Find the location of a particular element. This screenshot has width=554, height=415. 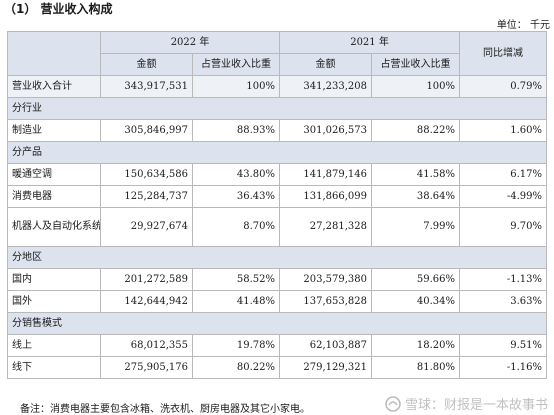

cell-amount-2022: 201,272,589 is located at coordinates (146, 279).